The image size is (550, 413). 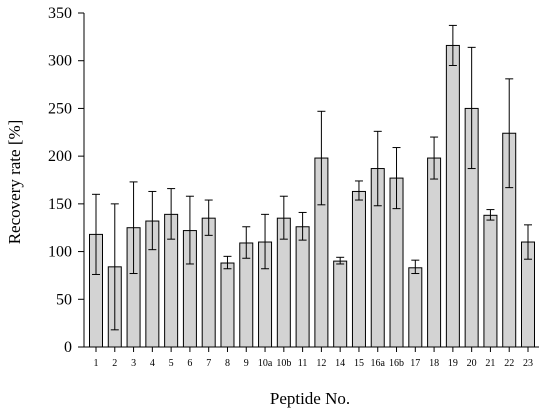 I want to click on x-tick-label: 12, so click(x=321, y=363).